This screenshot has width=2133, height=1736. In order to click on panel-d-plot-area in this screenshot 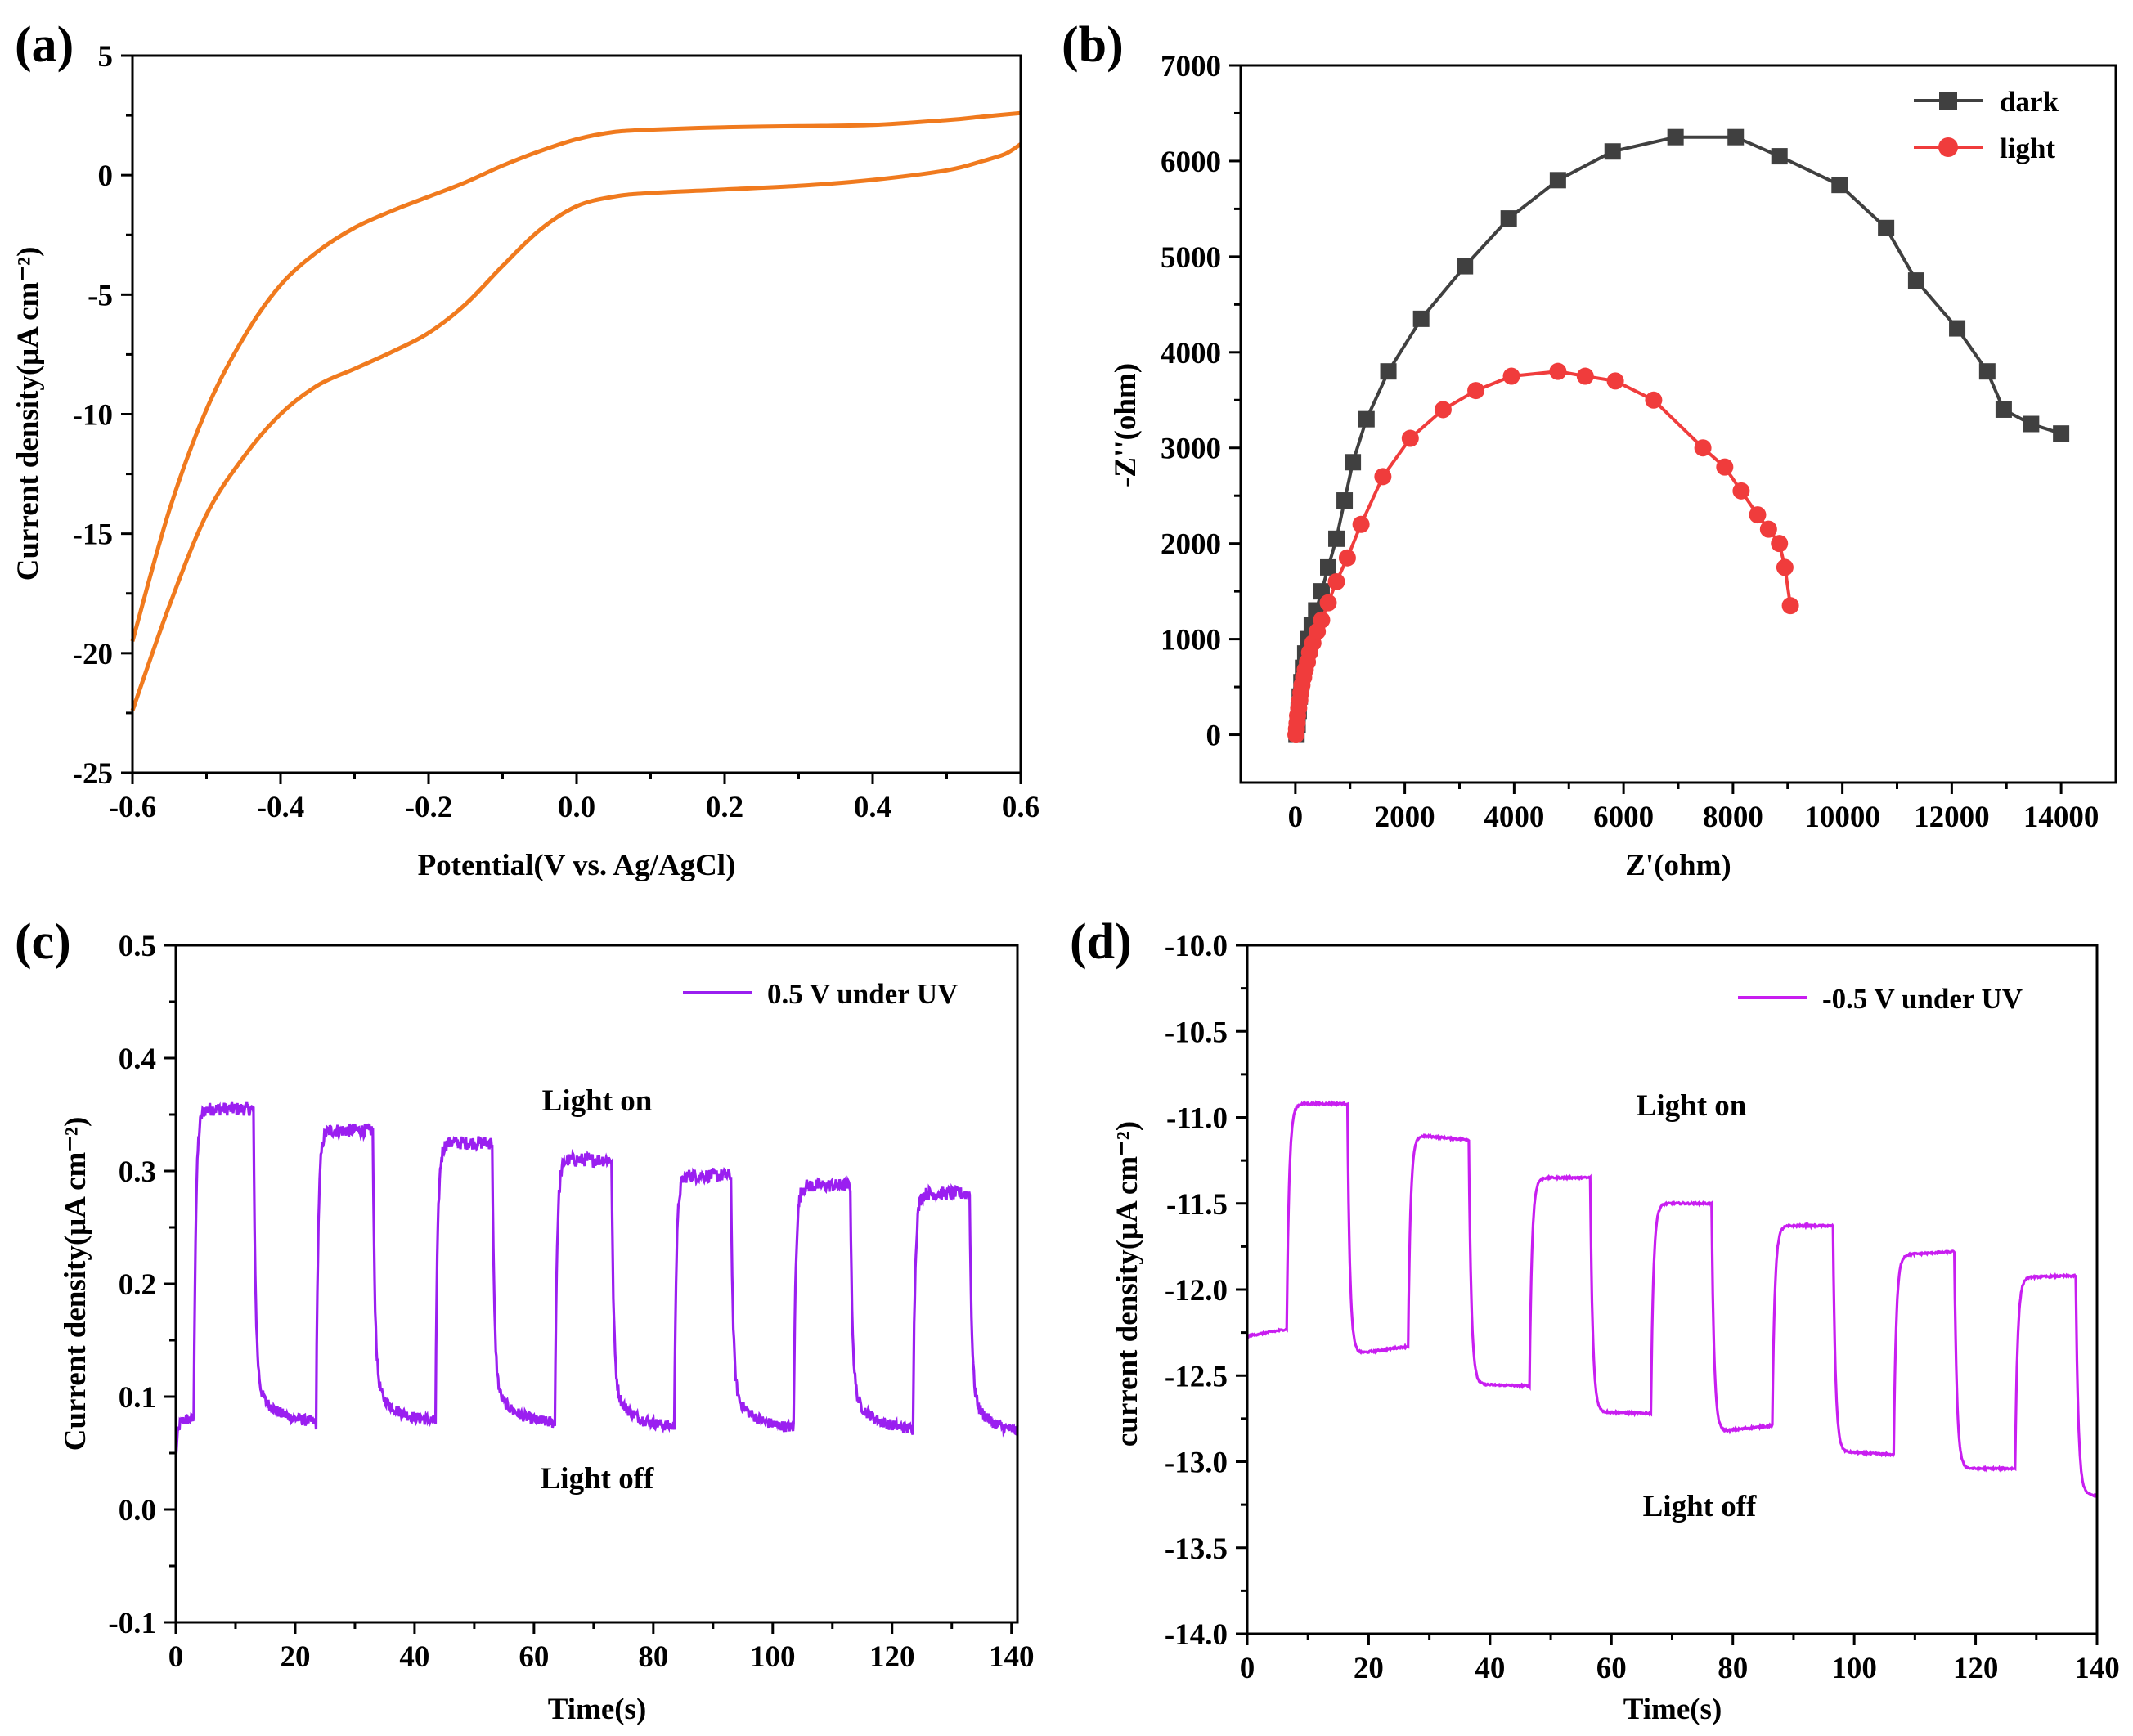, I will do `click(1672, 1299)`.